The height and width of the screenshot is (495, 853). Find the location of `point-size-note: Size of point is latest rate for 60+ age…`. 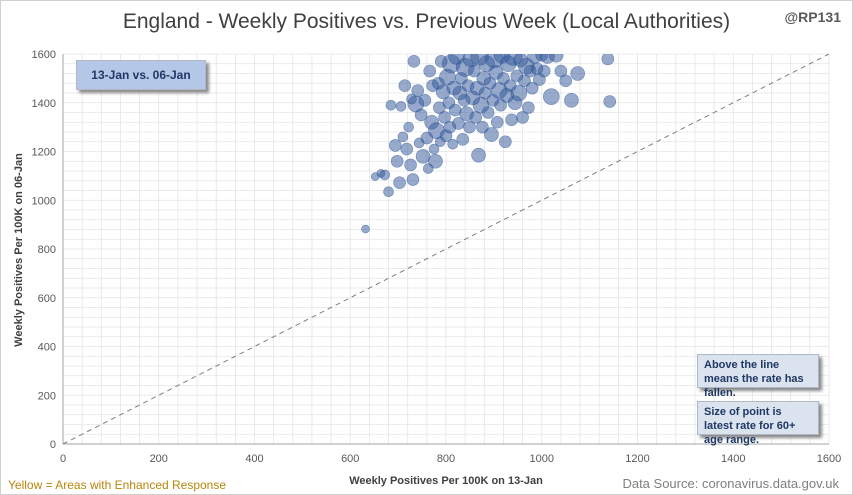

point-size-note: Size of point is latest rate for 60+ age… is located at coordinates (758, 423).